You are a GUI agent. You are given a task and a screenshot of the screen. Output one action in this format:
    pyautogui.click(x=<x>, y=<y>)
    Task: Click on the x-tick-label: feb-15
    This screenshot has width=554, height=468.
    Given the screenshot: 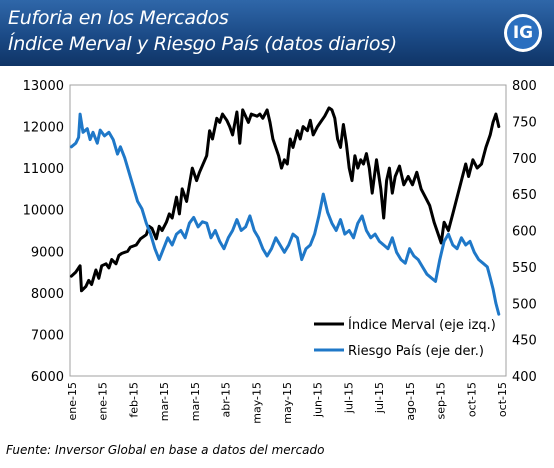 What is the action you would take?
    pyautogui.click(x=133, y=400)
    